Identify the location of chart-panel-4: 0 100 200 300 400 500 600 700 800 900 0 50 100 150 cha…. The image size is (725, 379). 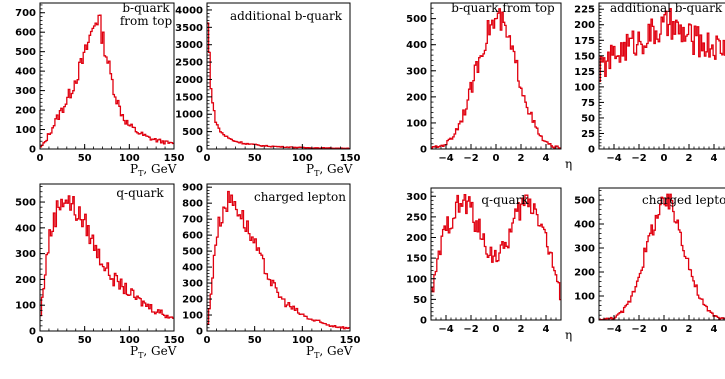
(271, 271).